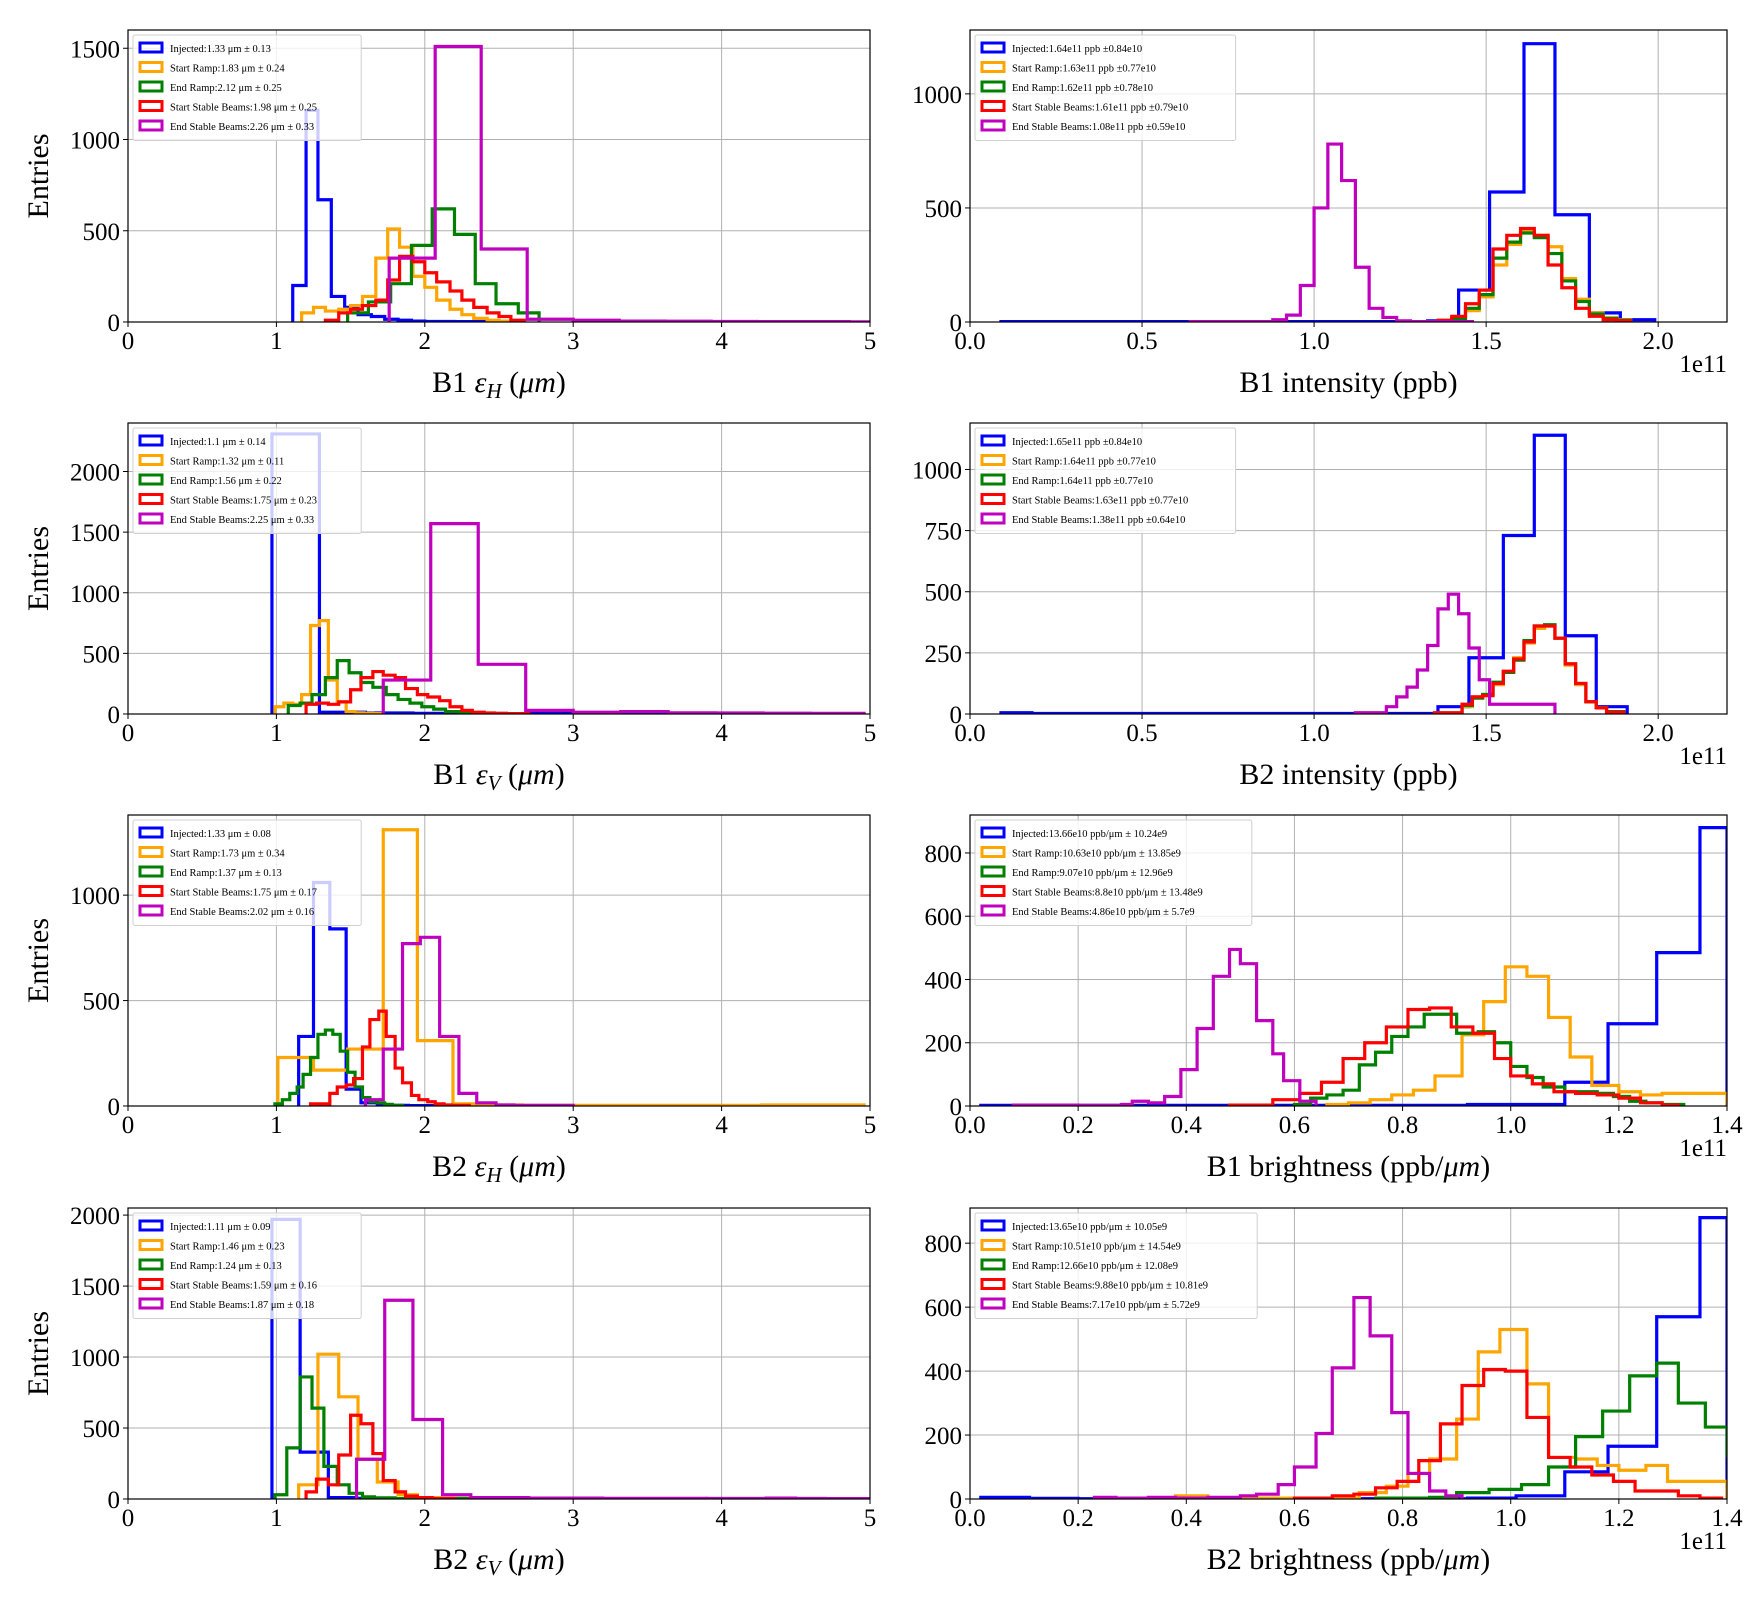 The height and width of the screenshot is (1600, 1760). Describe the element at coordinates (226, 911) in the screenshot. I see `legend-item: End Stable Beams:2.02 μm ± 0.16` at that location.